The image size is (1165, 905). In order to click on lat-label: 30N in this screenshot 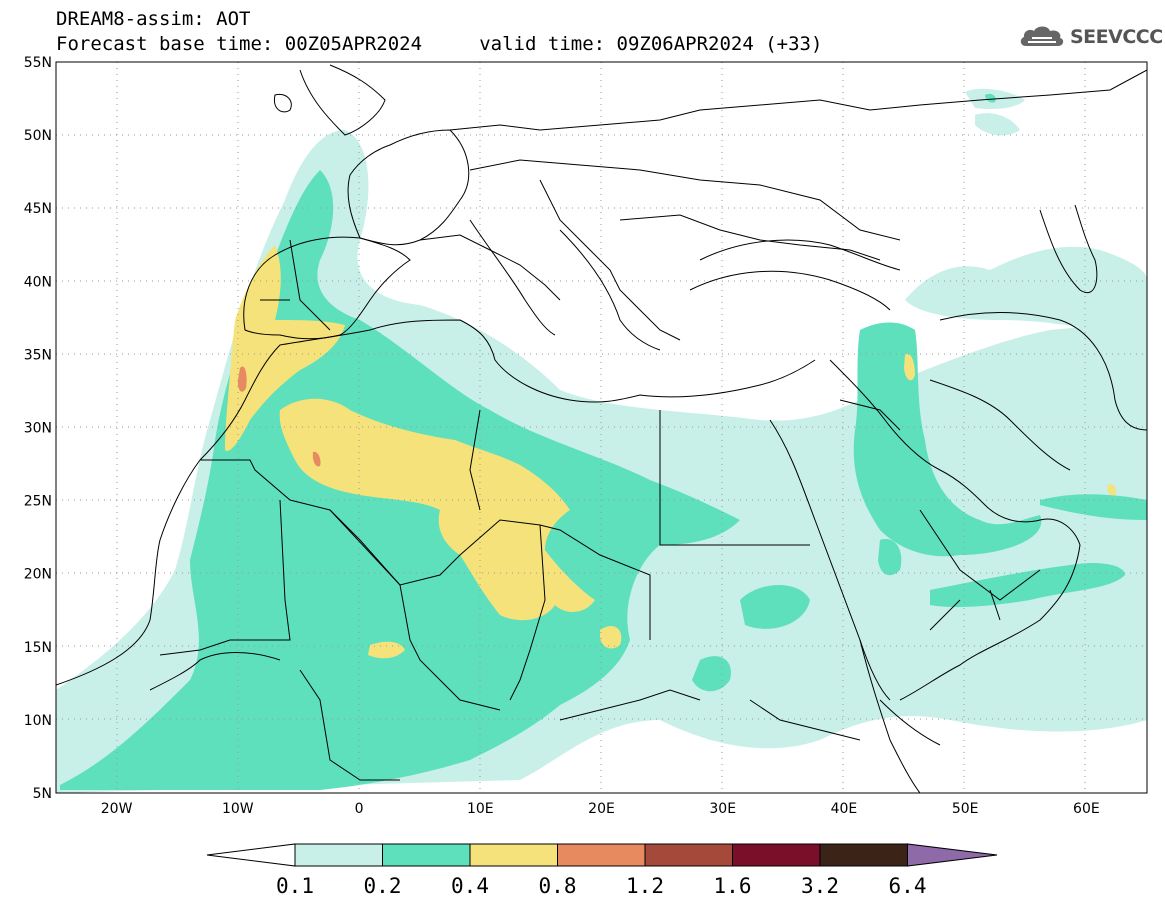, I will do `click(38, 429)`.